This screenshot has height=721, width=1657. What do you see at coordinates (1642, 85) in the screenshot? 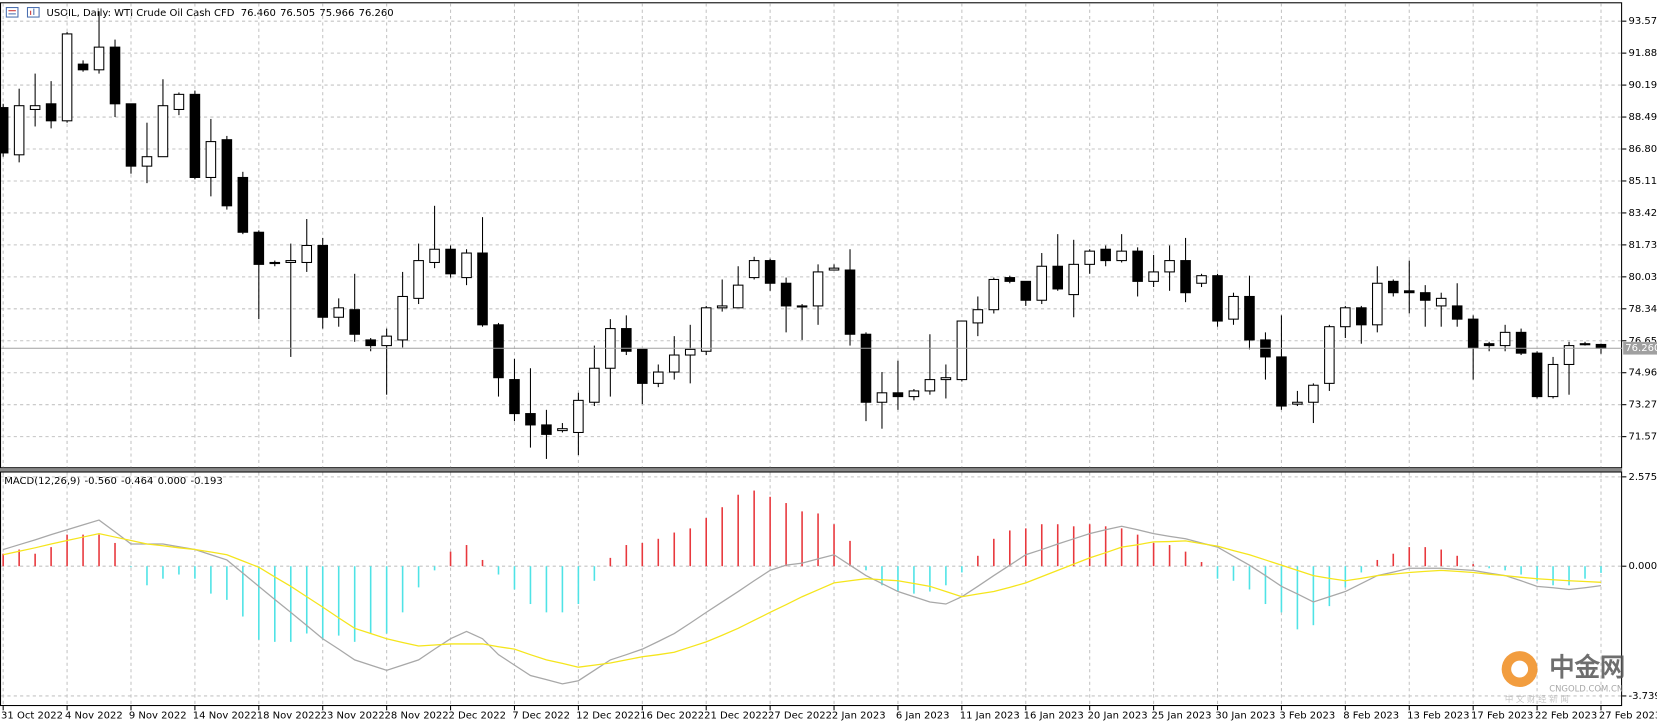
I see `y-tick-label: 90.191` at bounding box center [1642, 85].